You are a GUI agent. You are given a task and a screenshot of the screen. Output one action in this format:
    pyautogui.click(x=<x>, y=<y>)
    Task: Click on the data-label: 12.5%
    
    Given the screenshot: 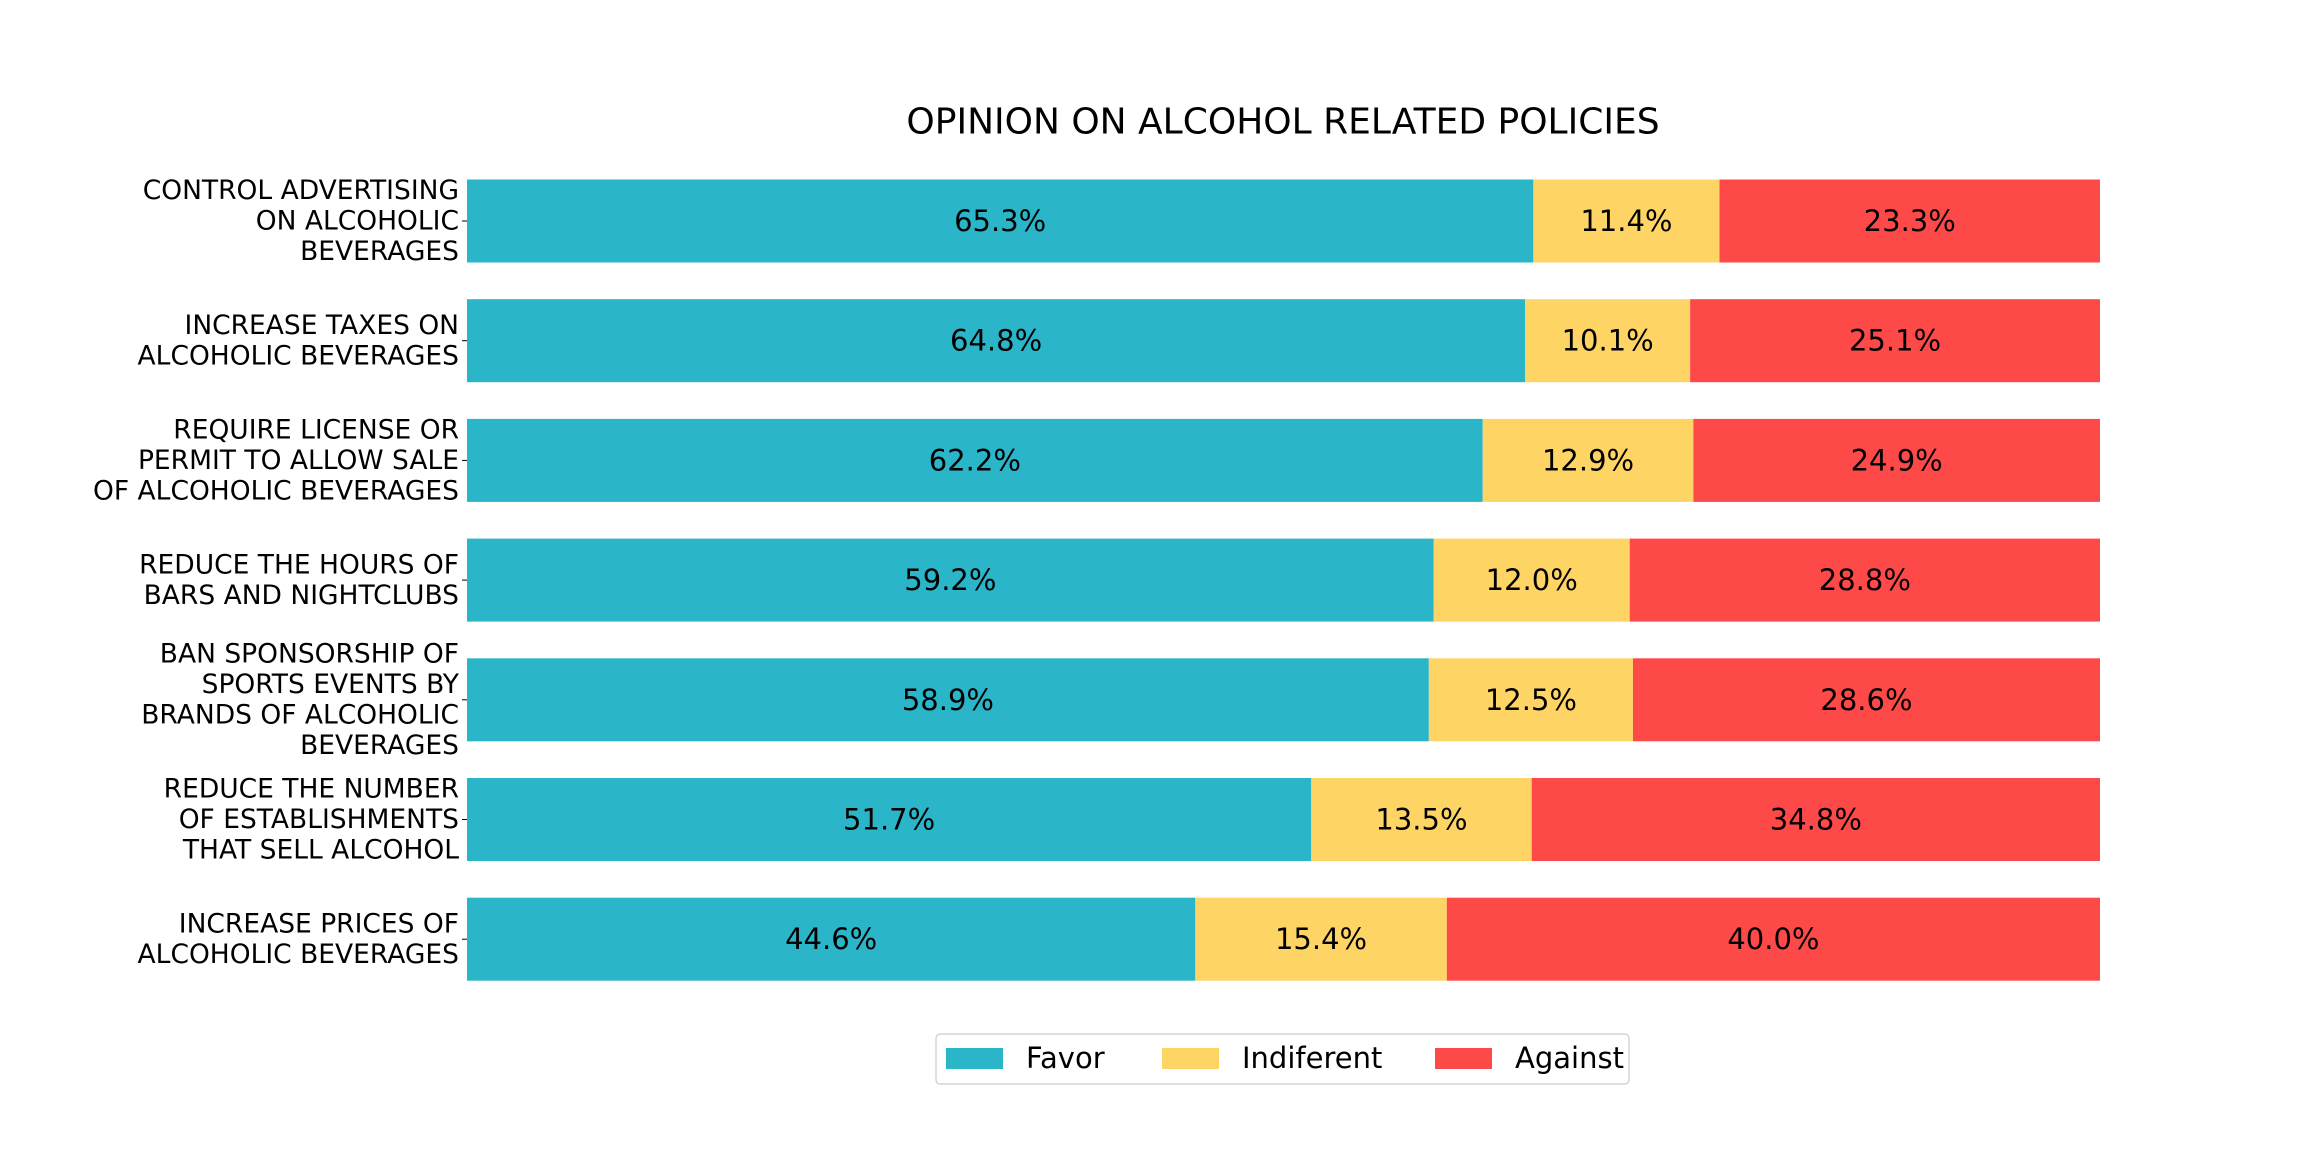 What is the action you would take?
    pyautogui.click(x=1531, y=700)
    